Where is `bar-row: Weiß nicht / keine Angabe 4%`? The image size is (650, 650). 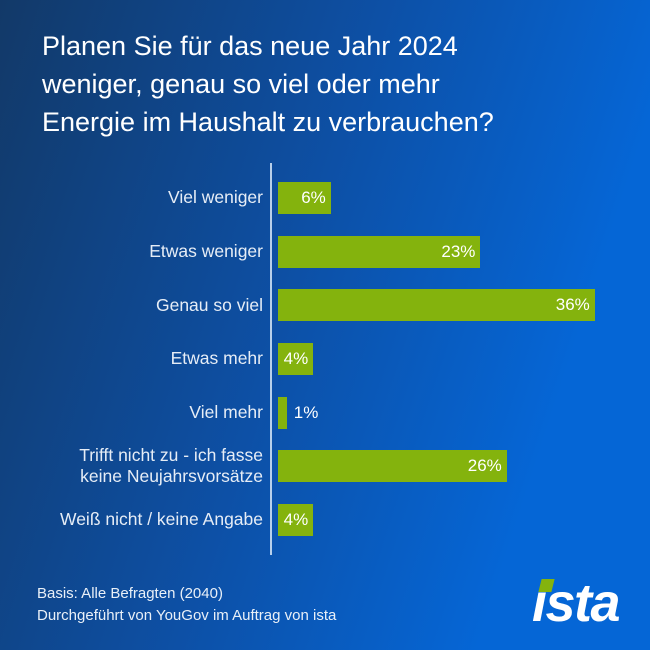 bar-row: Weiß nicht / keine Angabe 4% is located at coordinates (337, 520).